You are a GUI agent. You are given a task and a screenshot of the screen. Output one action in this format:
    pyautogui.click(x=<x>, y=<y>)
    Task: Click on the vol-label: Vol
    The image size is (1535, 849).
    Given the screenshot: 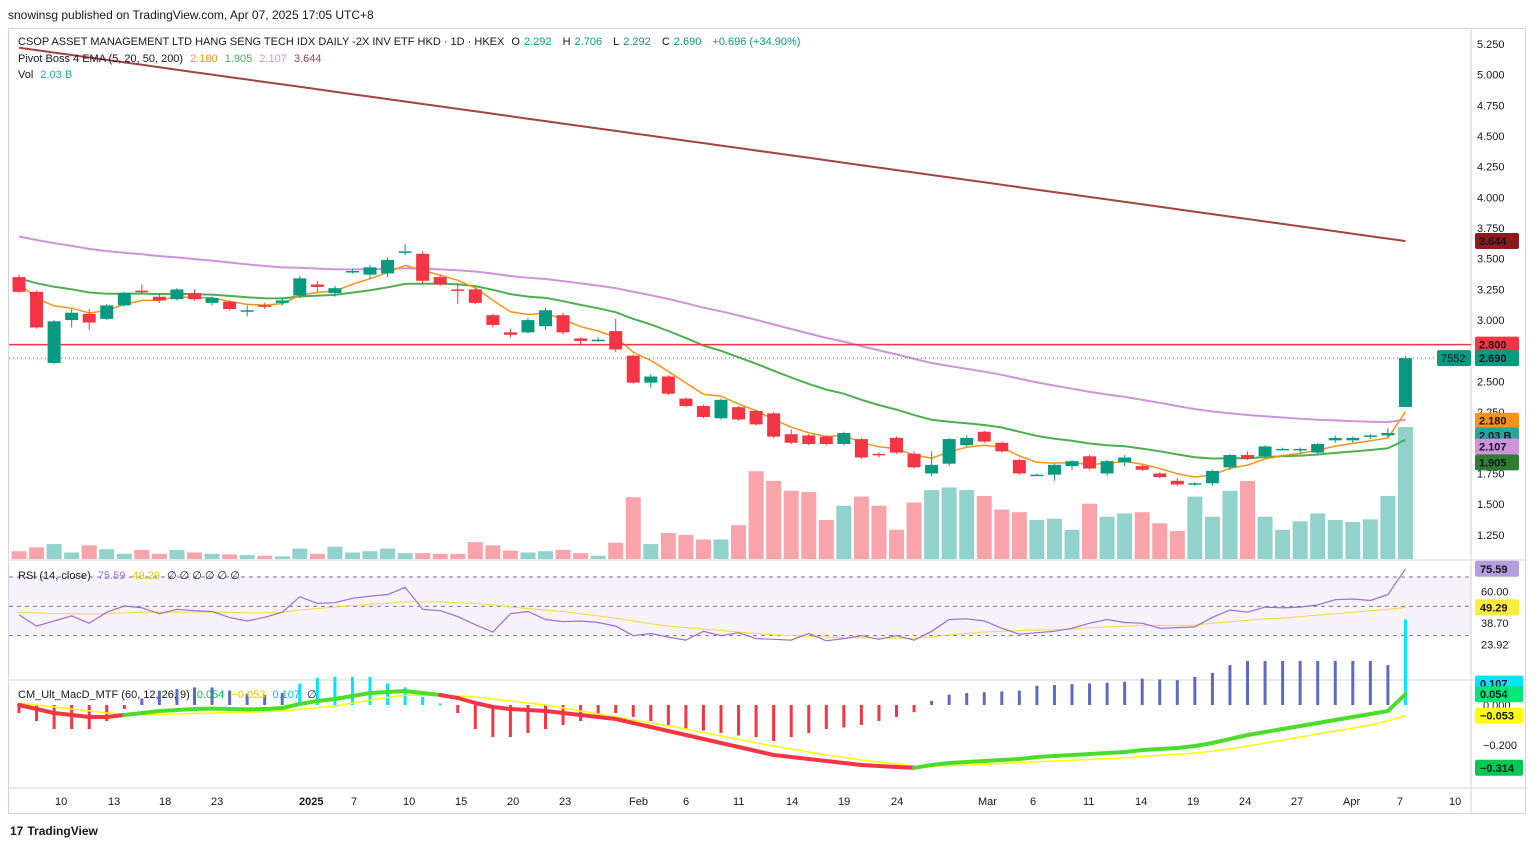 What is the action you would take?
    pyautogui.click(x=26, y=75)
    